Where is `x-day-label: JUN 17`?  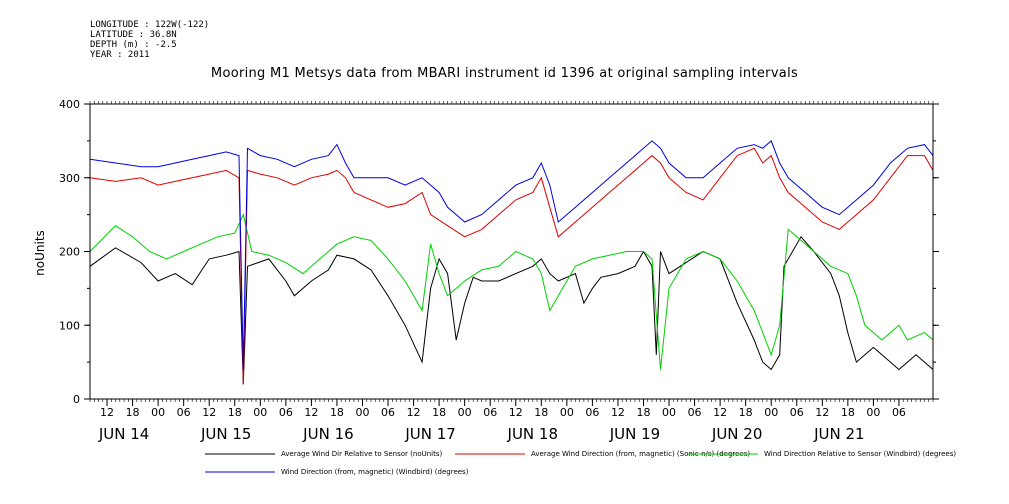
x-day-label: JUN 17 is located at coordinates (429, 434).